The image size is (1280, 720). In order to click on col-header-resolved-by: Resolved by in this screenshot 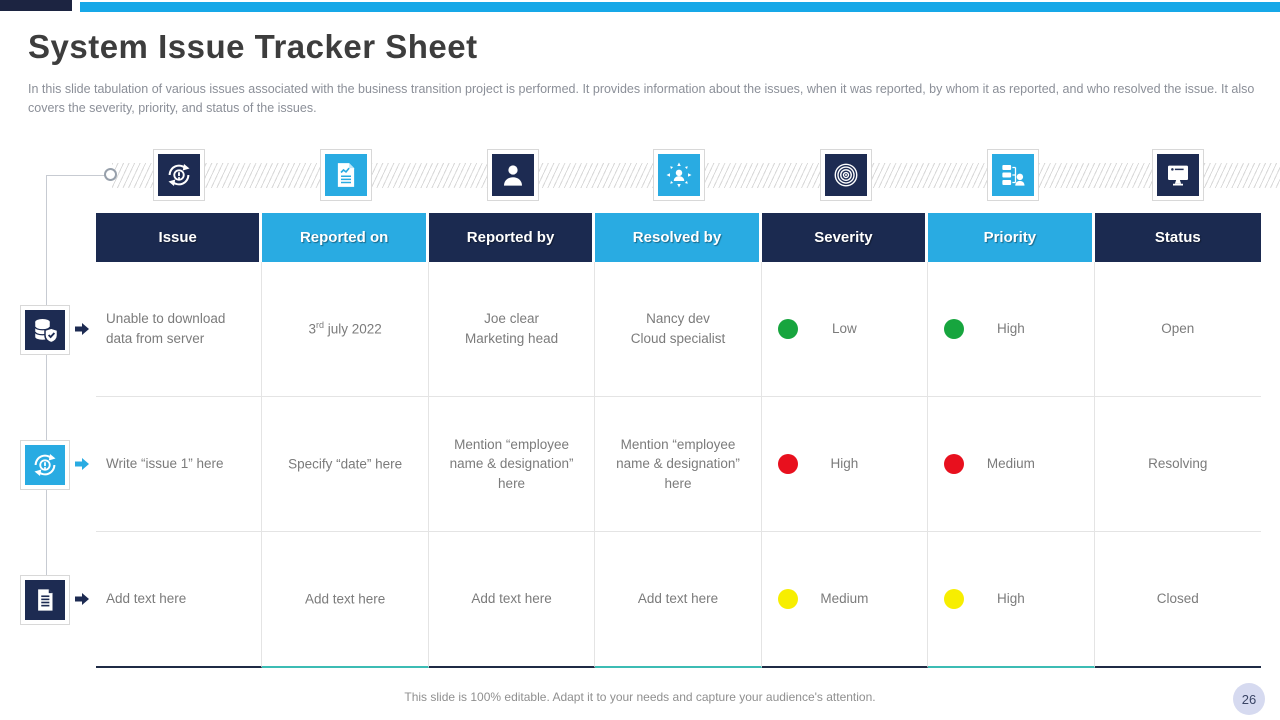, I will do `click(678, 237)`.